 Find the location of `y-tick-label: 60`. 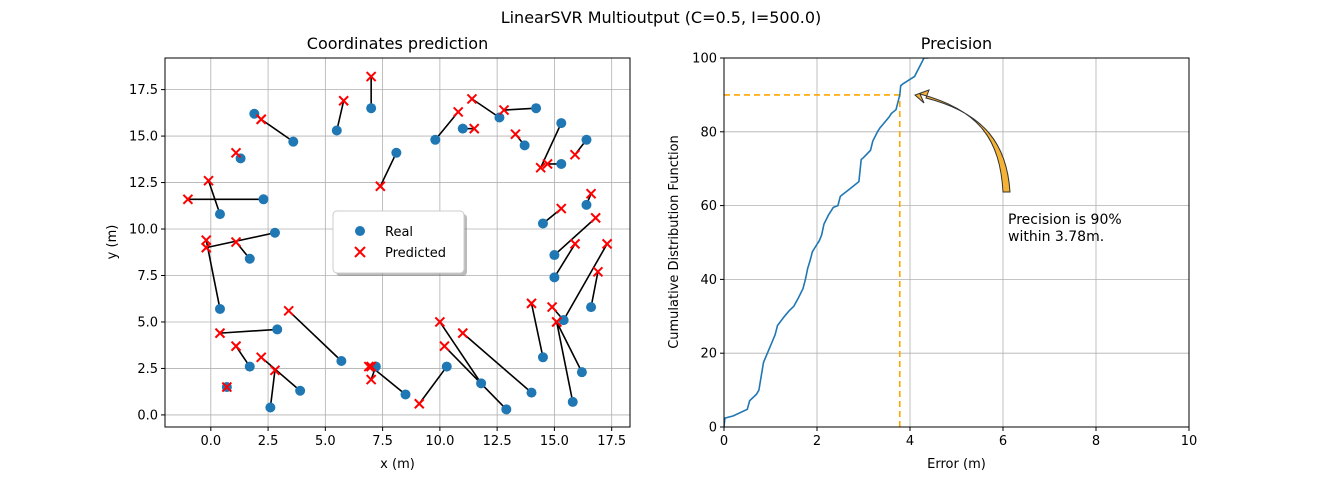

y-tick-label: 60 is located at coordinates (708, 206).